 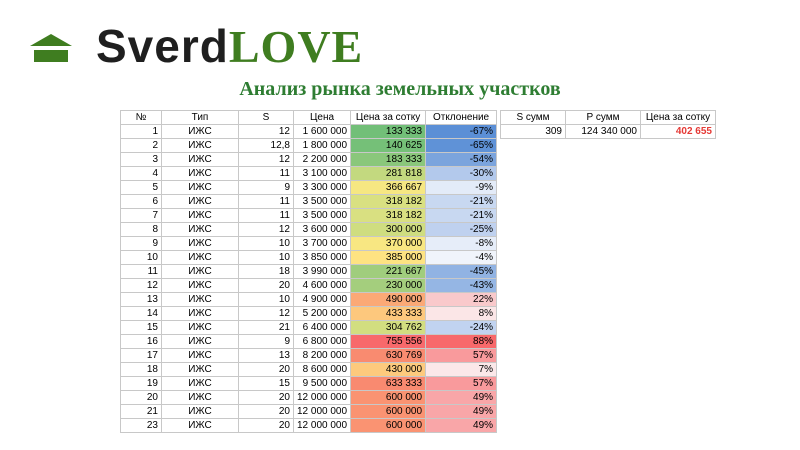 I want to click on row-price-per-are: 230 000, so click(x=388, y=285).